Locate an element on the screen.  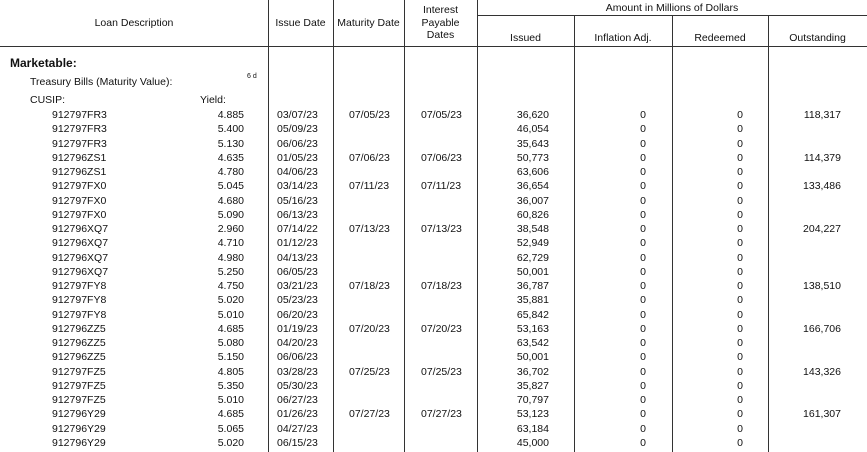
cell-issued: 65,842 is located at coordinates (532, 314).